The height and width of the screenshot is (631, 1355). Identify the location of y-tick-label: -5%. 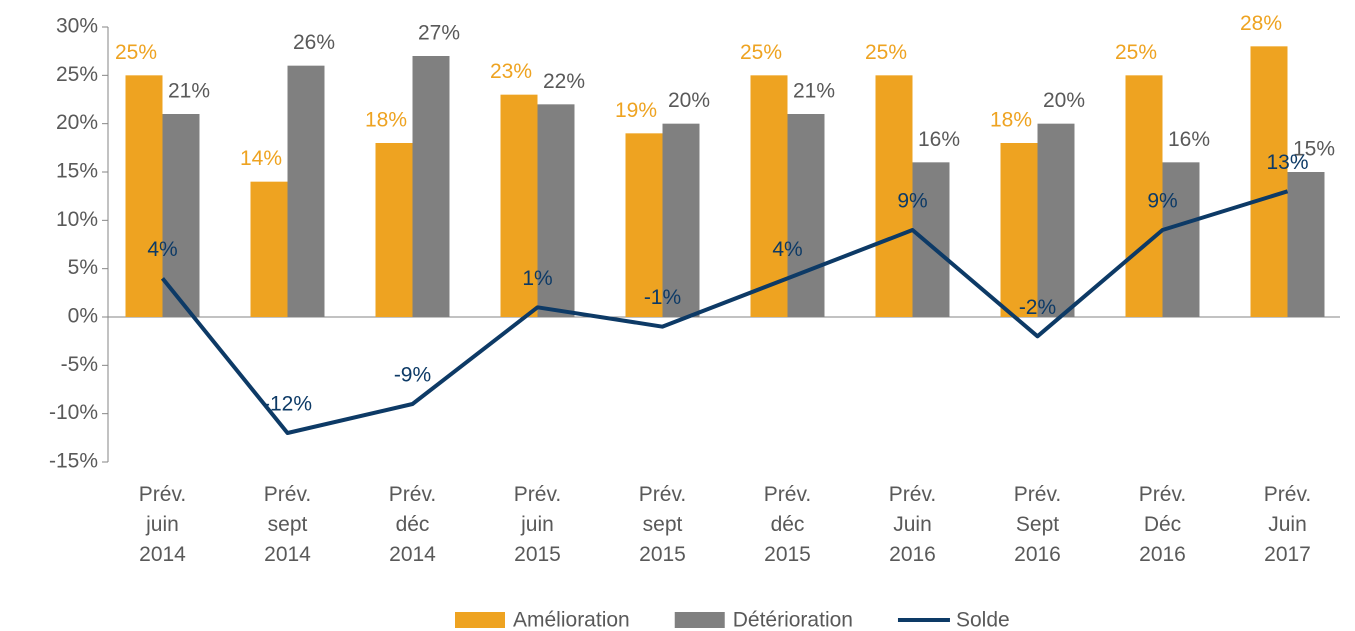
(79, 364).